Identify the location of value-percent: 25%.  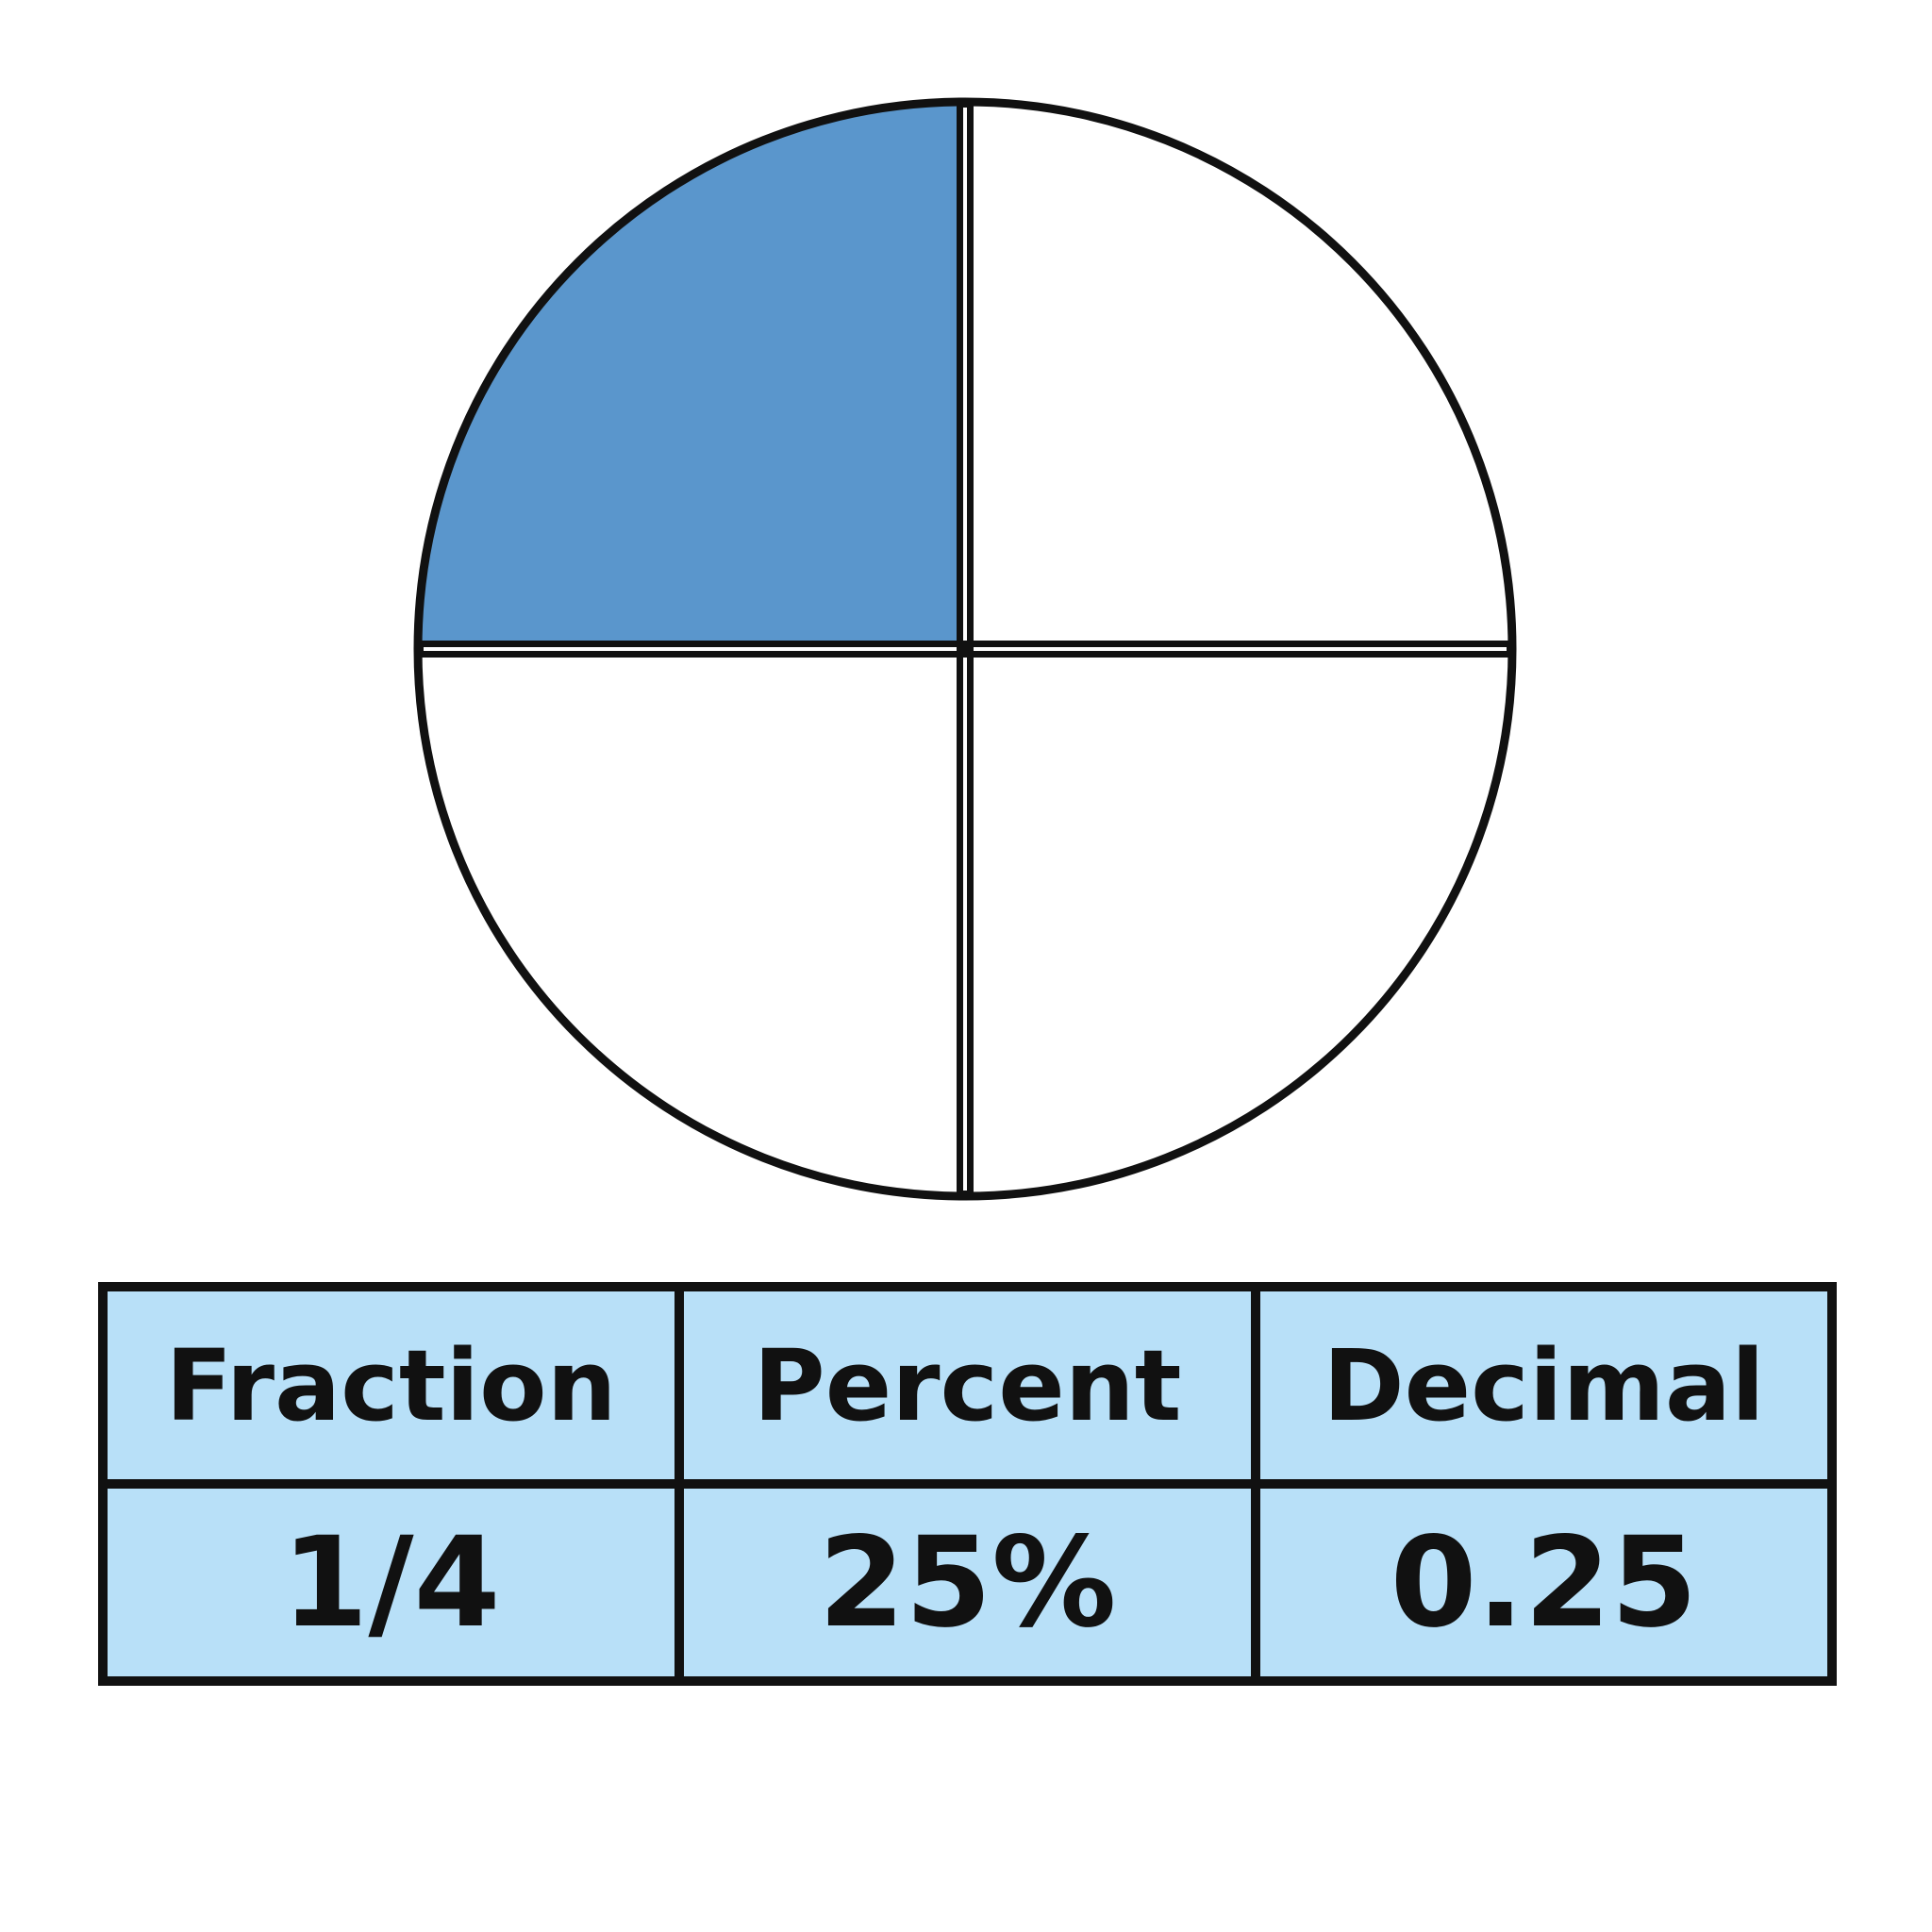
(967, 1582).